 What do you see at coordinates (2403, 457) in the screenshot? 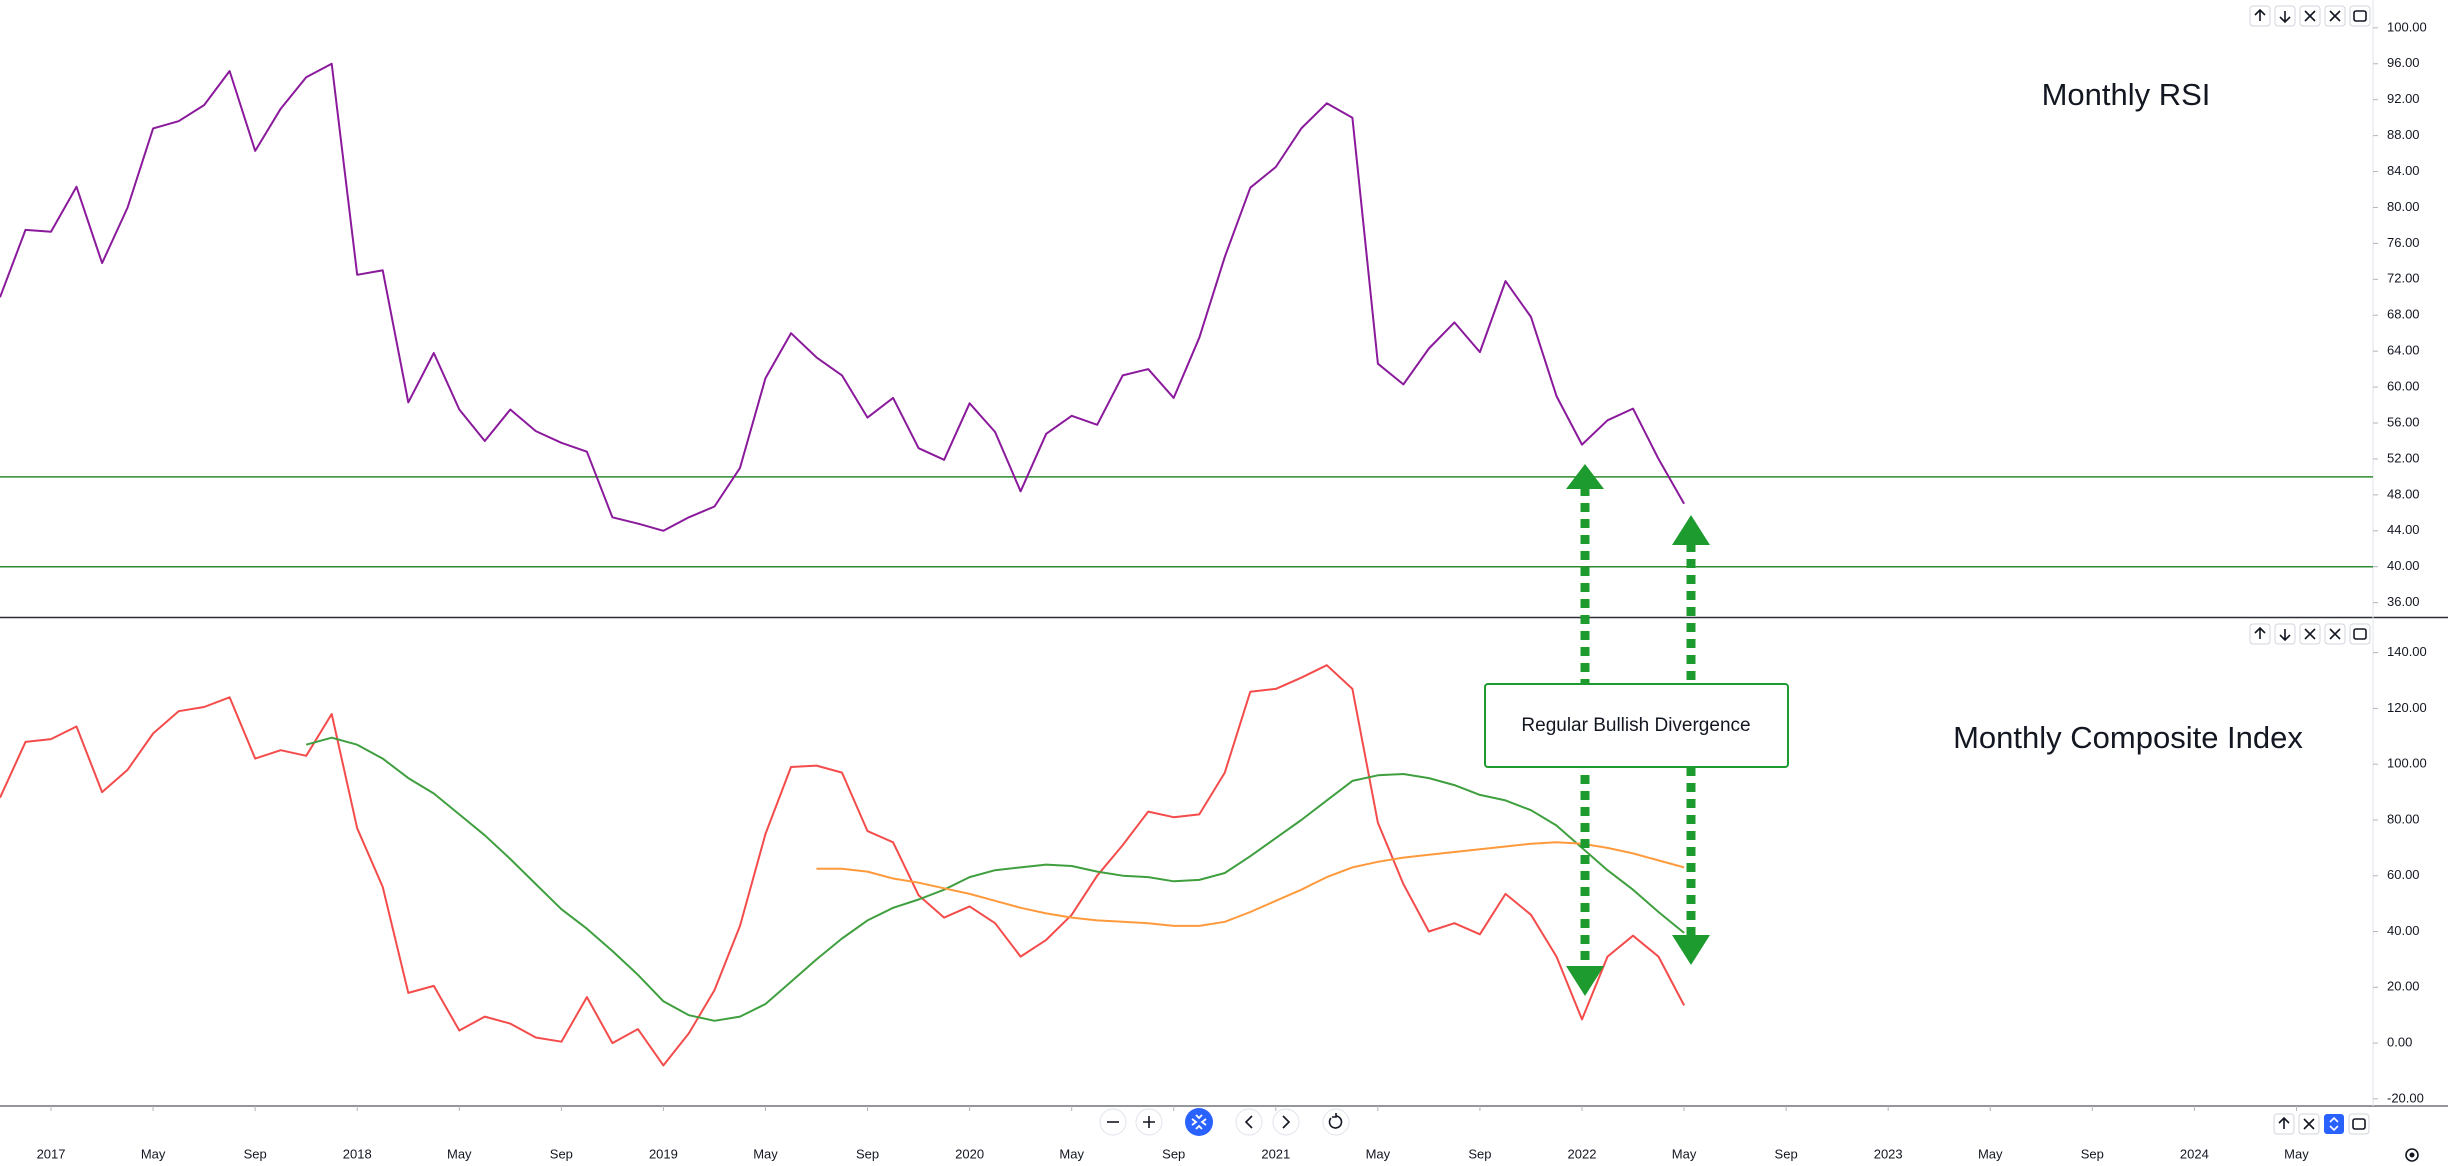
I see `y-tick-label: 52.00` at bounding box center [2403, 457].